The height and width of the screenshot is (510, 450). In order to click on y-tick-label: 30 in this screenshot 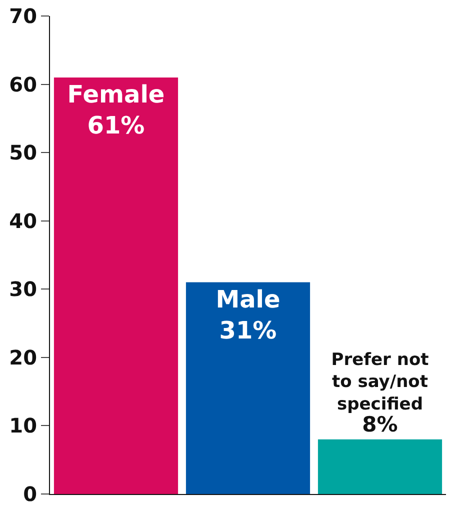, I will do `click(23, 289)`.